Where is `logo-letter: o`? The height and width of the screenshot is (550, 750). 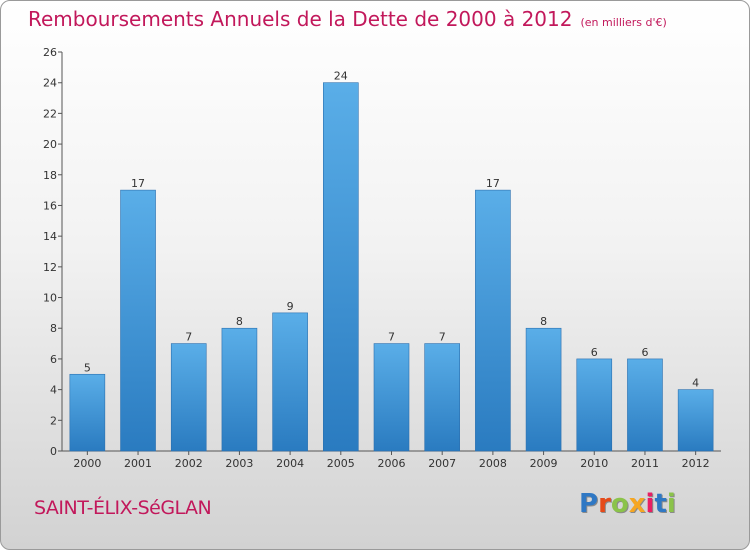 logo-letter: o is located at coordinates (619, 504).